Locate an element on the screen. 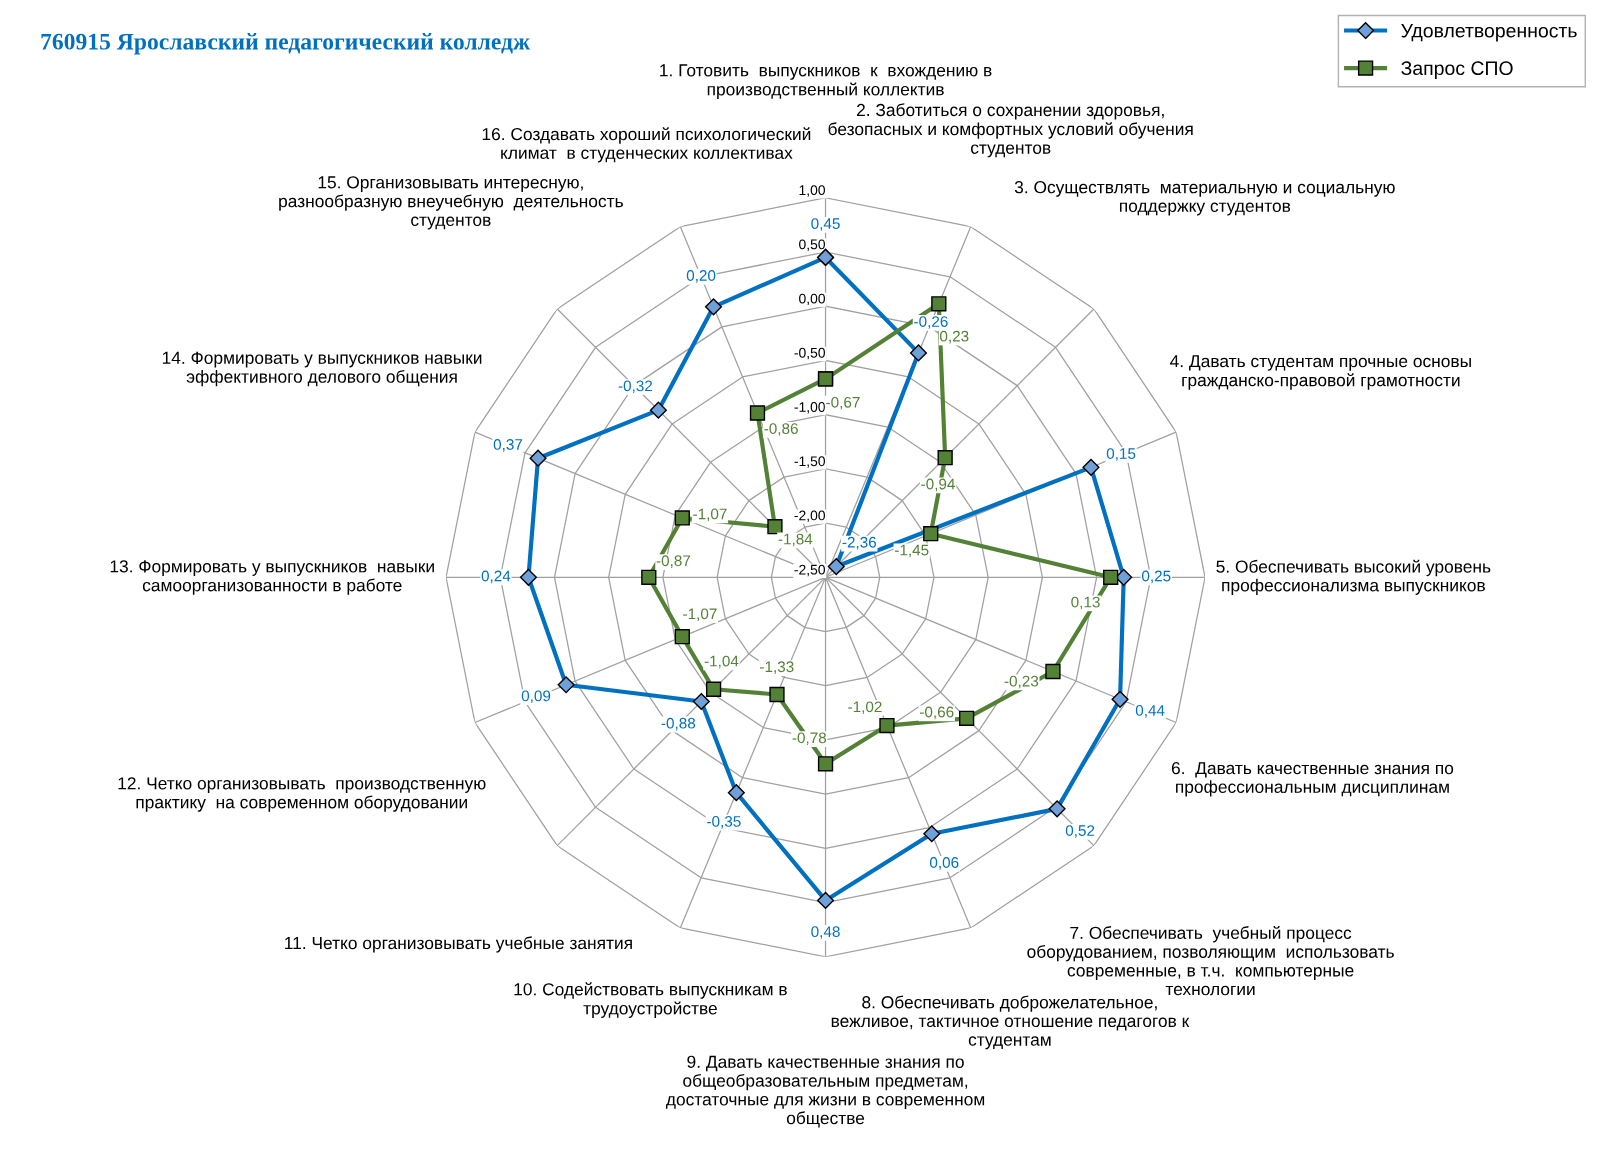 Image resolution: width=1603 pixels, height=1150 pixels. spoke-label: 12. Четко организовывать производственную практику на современном оборудовании is located at coordinates (302, 794).